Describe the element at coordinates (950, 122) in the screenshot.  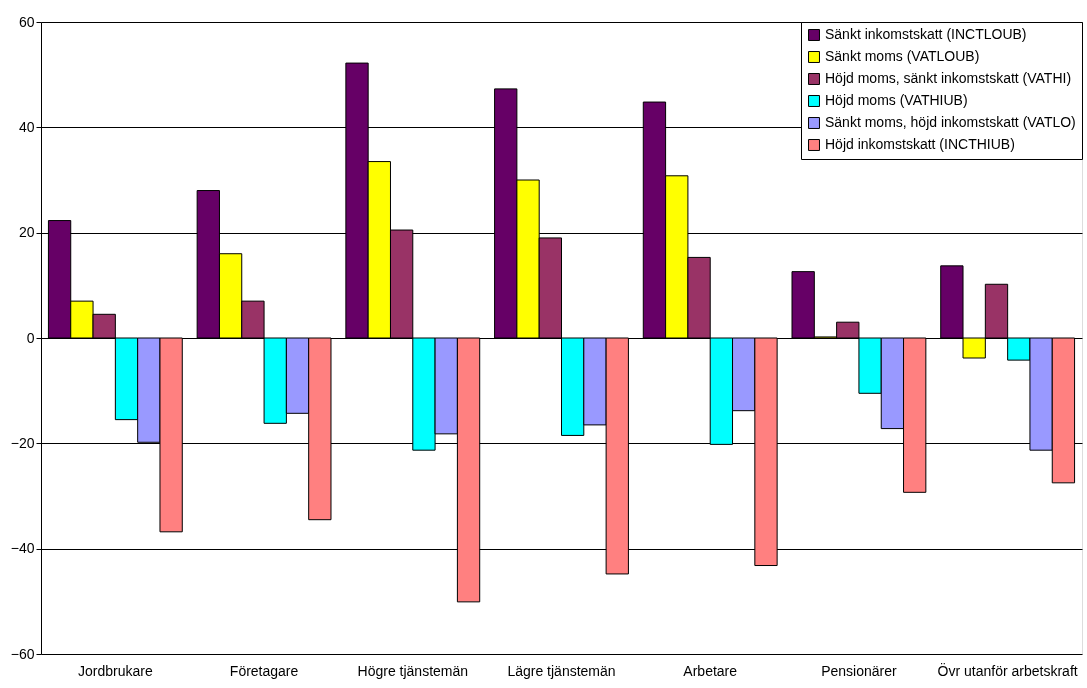
I see `legend-label: Sänkt moms, höjd inkomstskatt (VATLO)` at that location.